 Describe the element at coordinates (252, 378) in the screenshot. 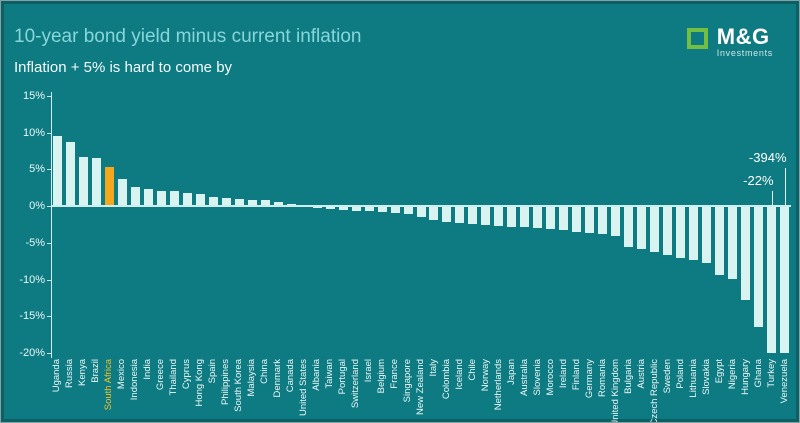

I see `x-axis-label: Malaysia` at that location.